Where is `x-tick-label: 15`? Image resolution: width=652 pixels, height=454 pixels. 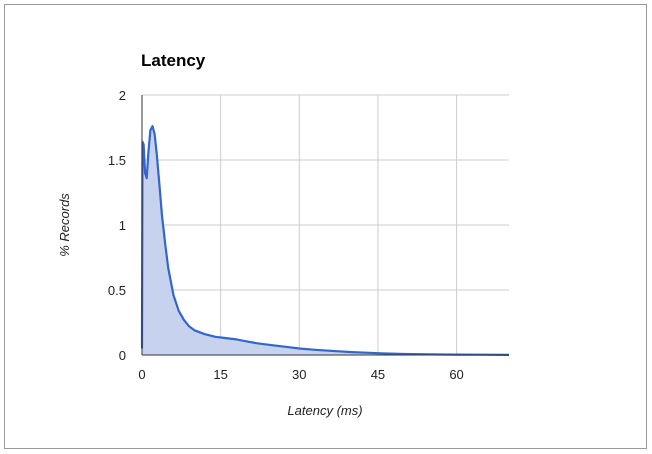 x-tick-label: 15 is located at coordinates (220, 374).